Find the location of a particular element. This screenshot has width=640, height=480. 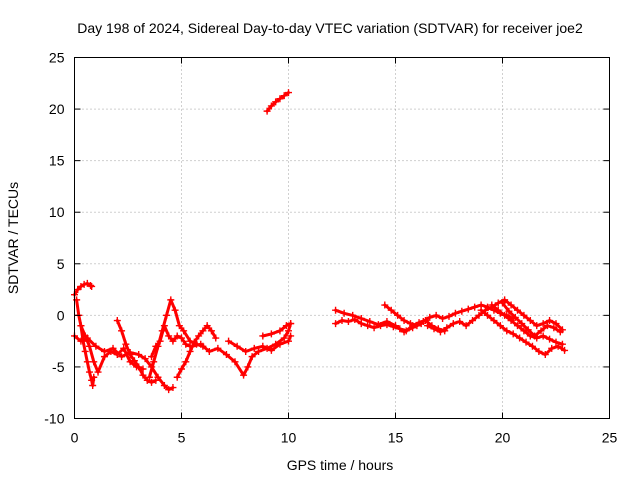

x-tick-label: 5 is located at coordinates (182, 438).